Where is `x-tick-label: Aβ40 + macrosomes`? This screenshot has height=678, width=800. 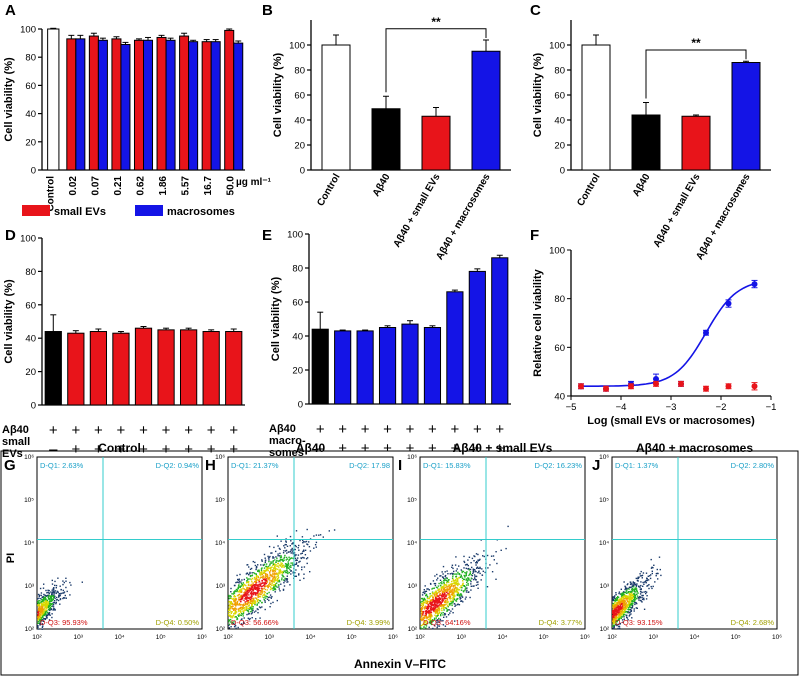
x-tick-label: Aβ40 + macrosomes is located at coordinates (723, 217).